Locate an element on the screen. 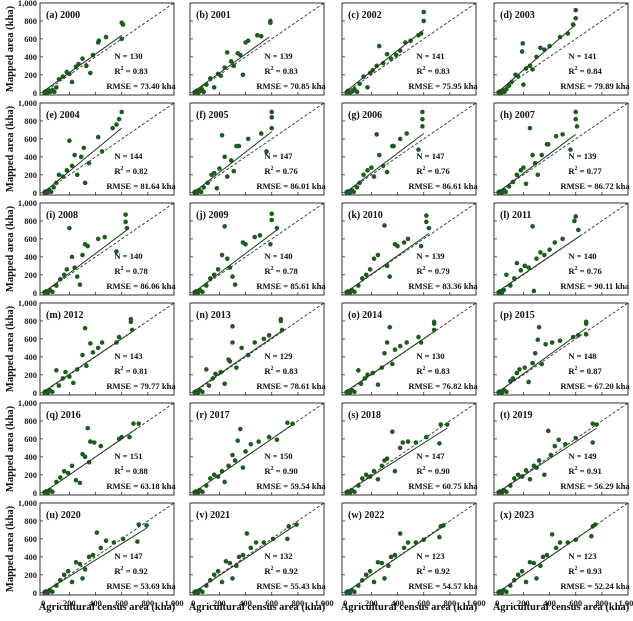 The image size is (633, 621). r2-label: R2 = 0.83 is located at coordinates (280, 371).